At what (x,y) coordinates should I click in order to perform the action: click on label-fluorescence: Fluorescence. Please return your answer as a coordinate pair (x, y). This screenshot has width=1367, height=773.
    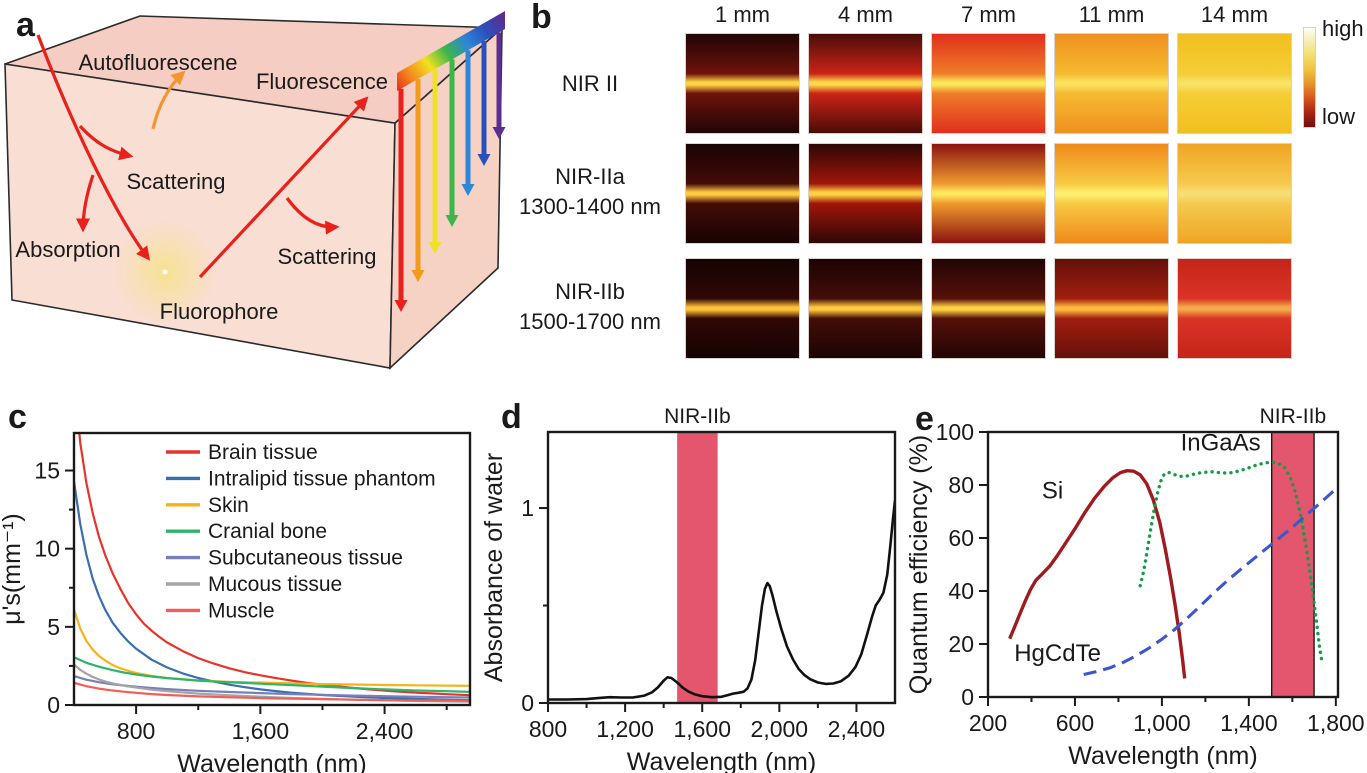
    Looking at the image, I should click on (322, 81).